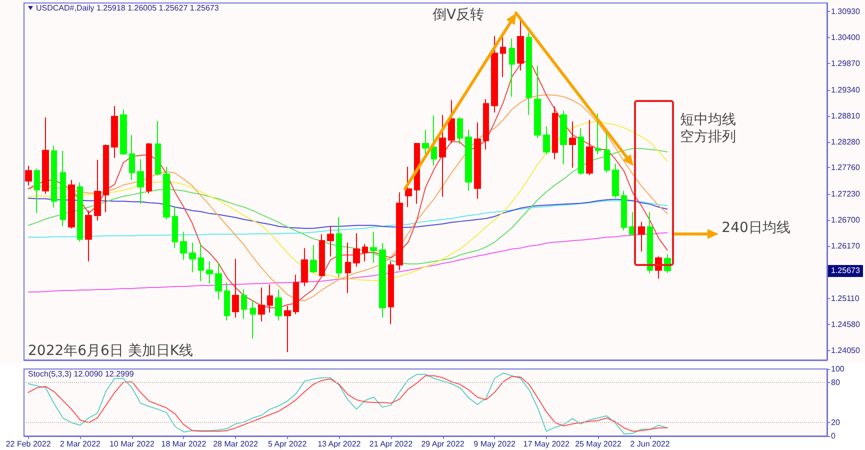  What do you see at coordinates (845, 219) in the screenshot?
I see `y-tick-label: 1.26700` at bounding box center [845, 219].